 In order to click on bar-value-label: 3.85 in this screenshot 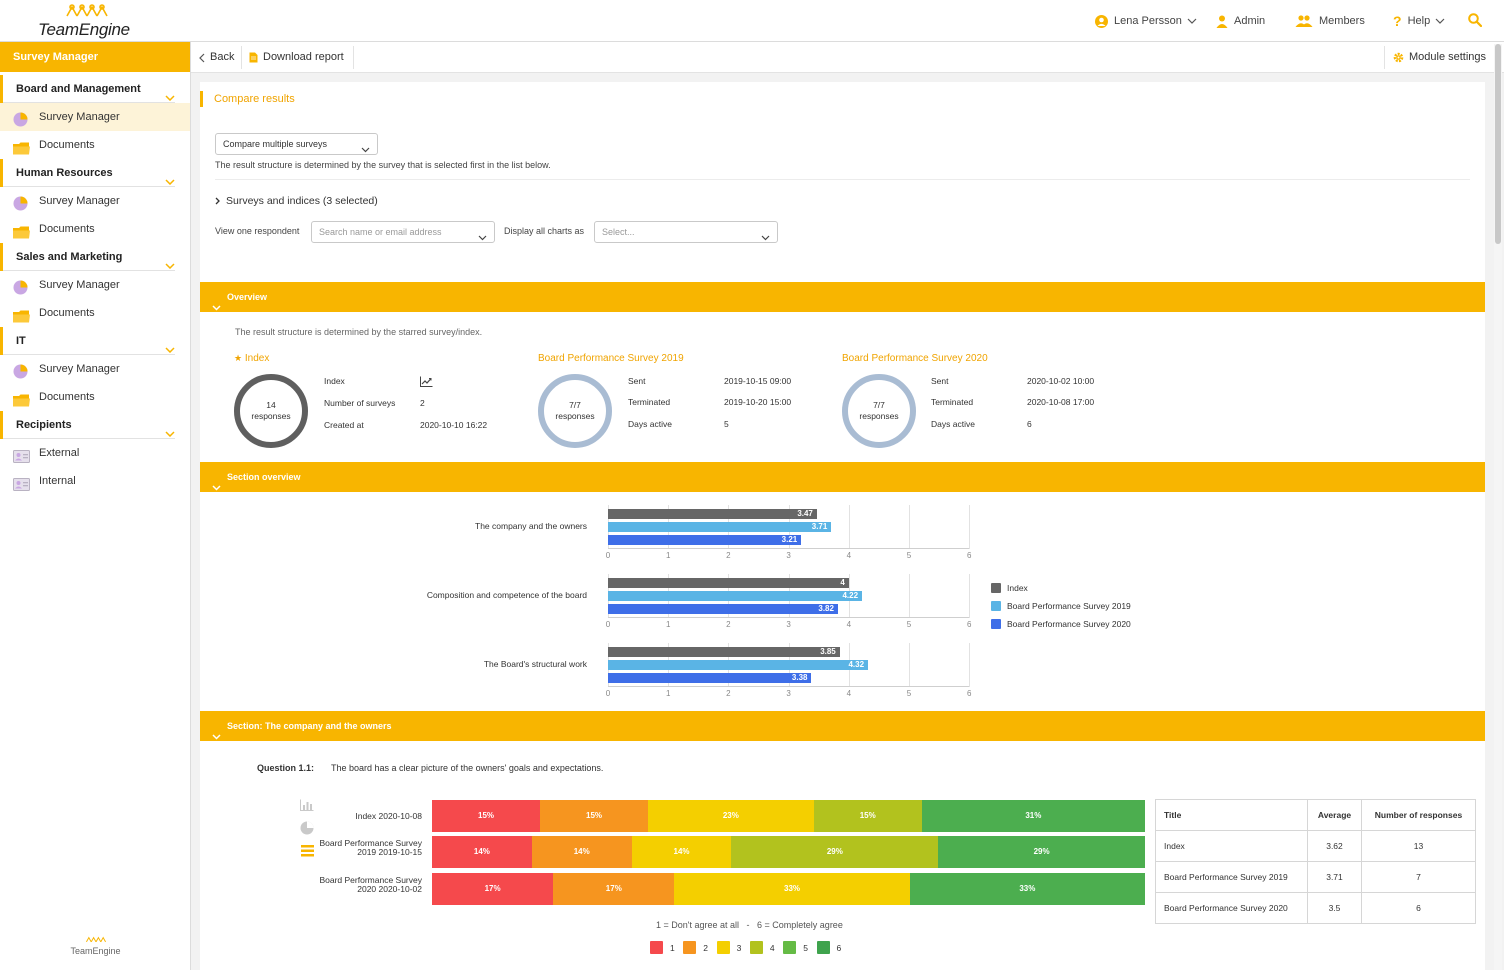, I will do `click(828, 651)`.